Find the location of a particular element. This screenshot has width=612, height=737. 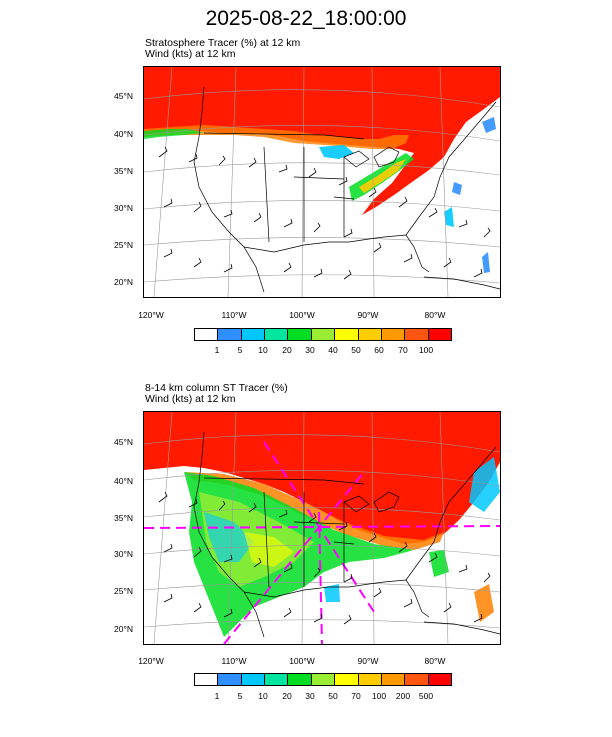

panel1-tracer-blue-south is located at coordinates (486, 262).